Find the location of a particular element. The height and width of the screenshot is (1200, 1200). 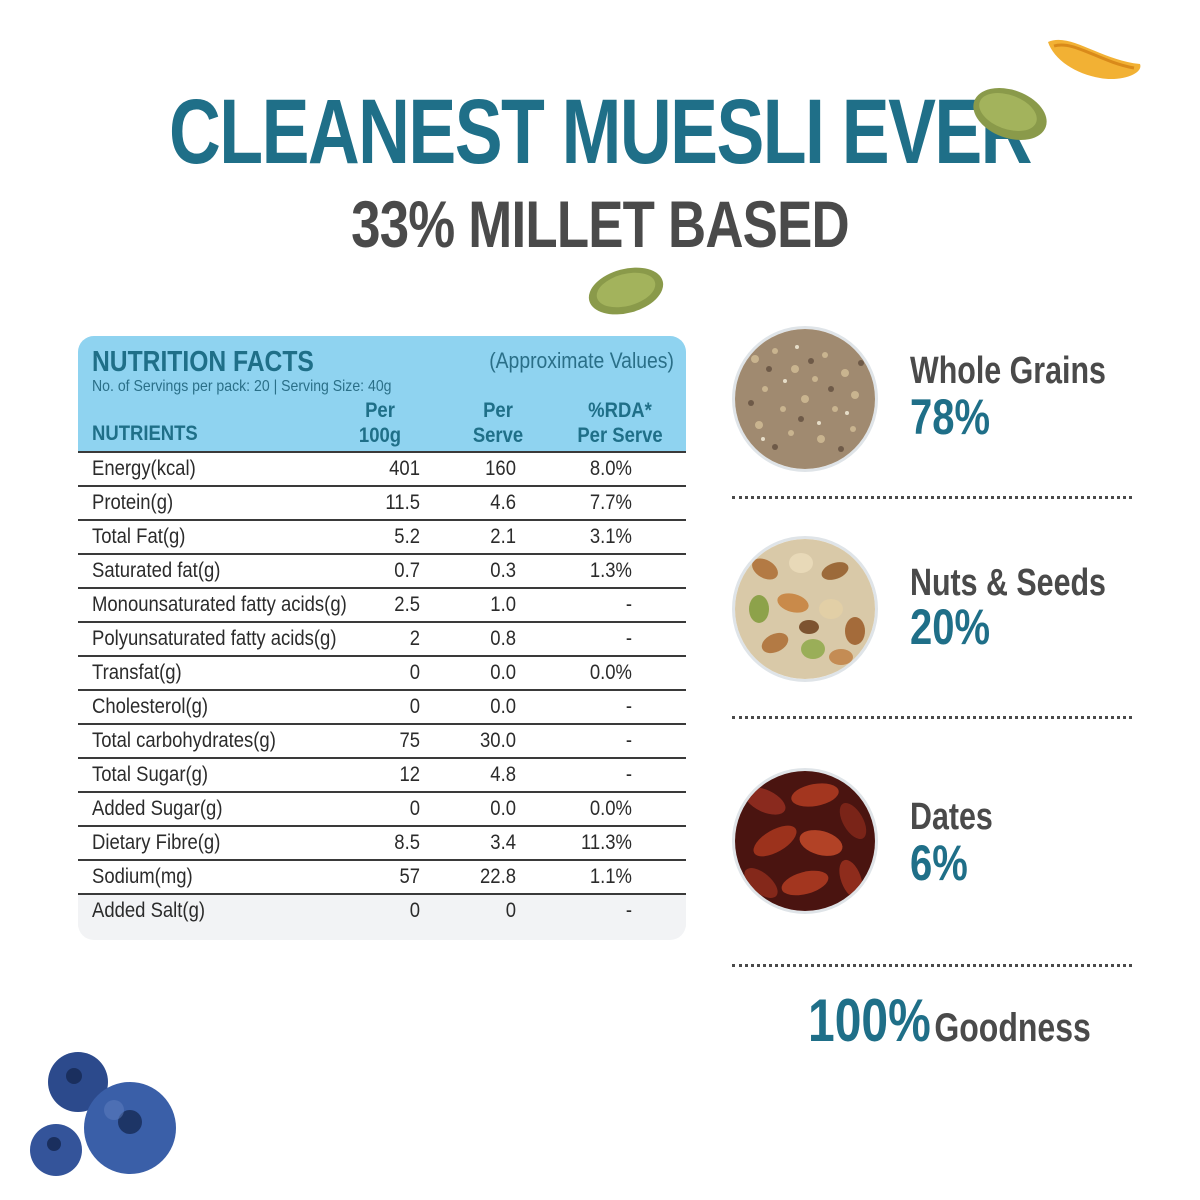

ingredient-percent: 6% is located at coordinates (939, 863).